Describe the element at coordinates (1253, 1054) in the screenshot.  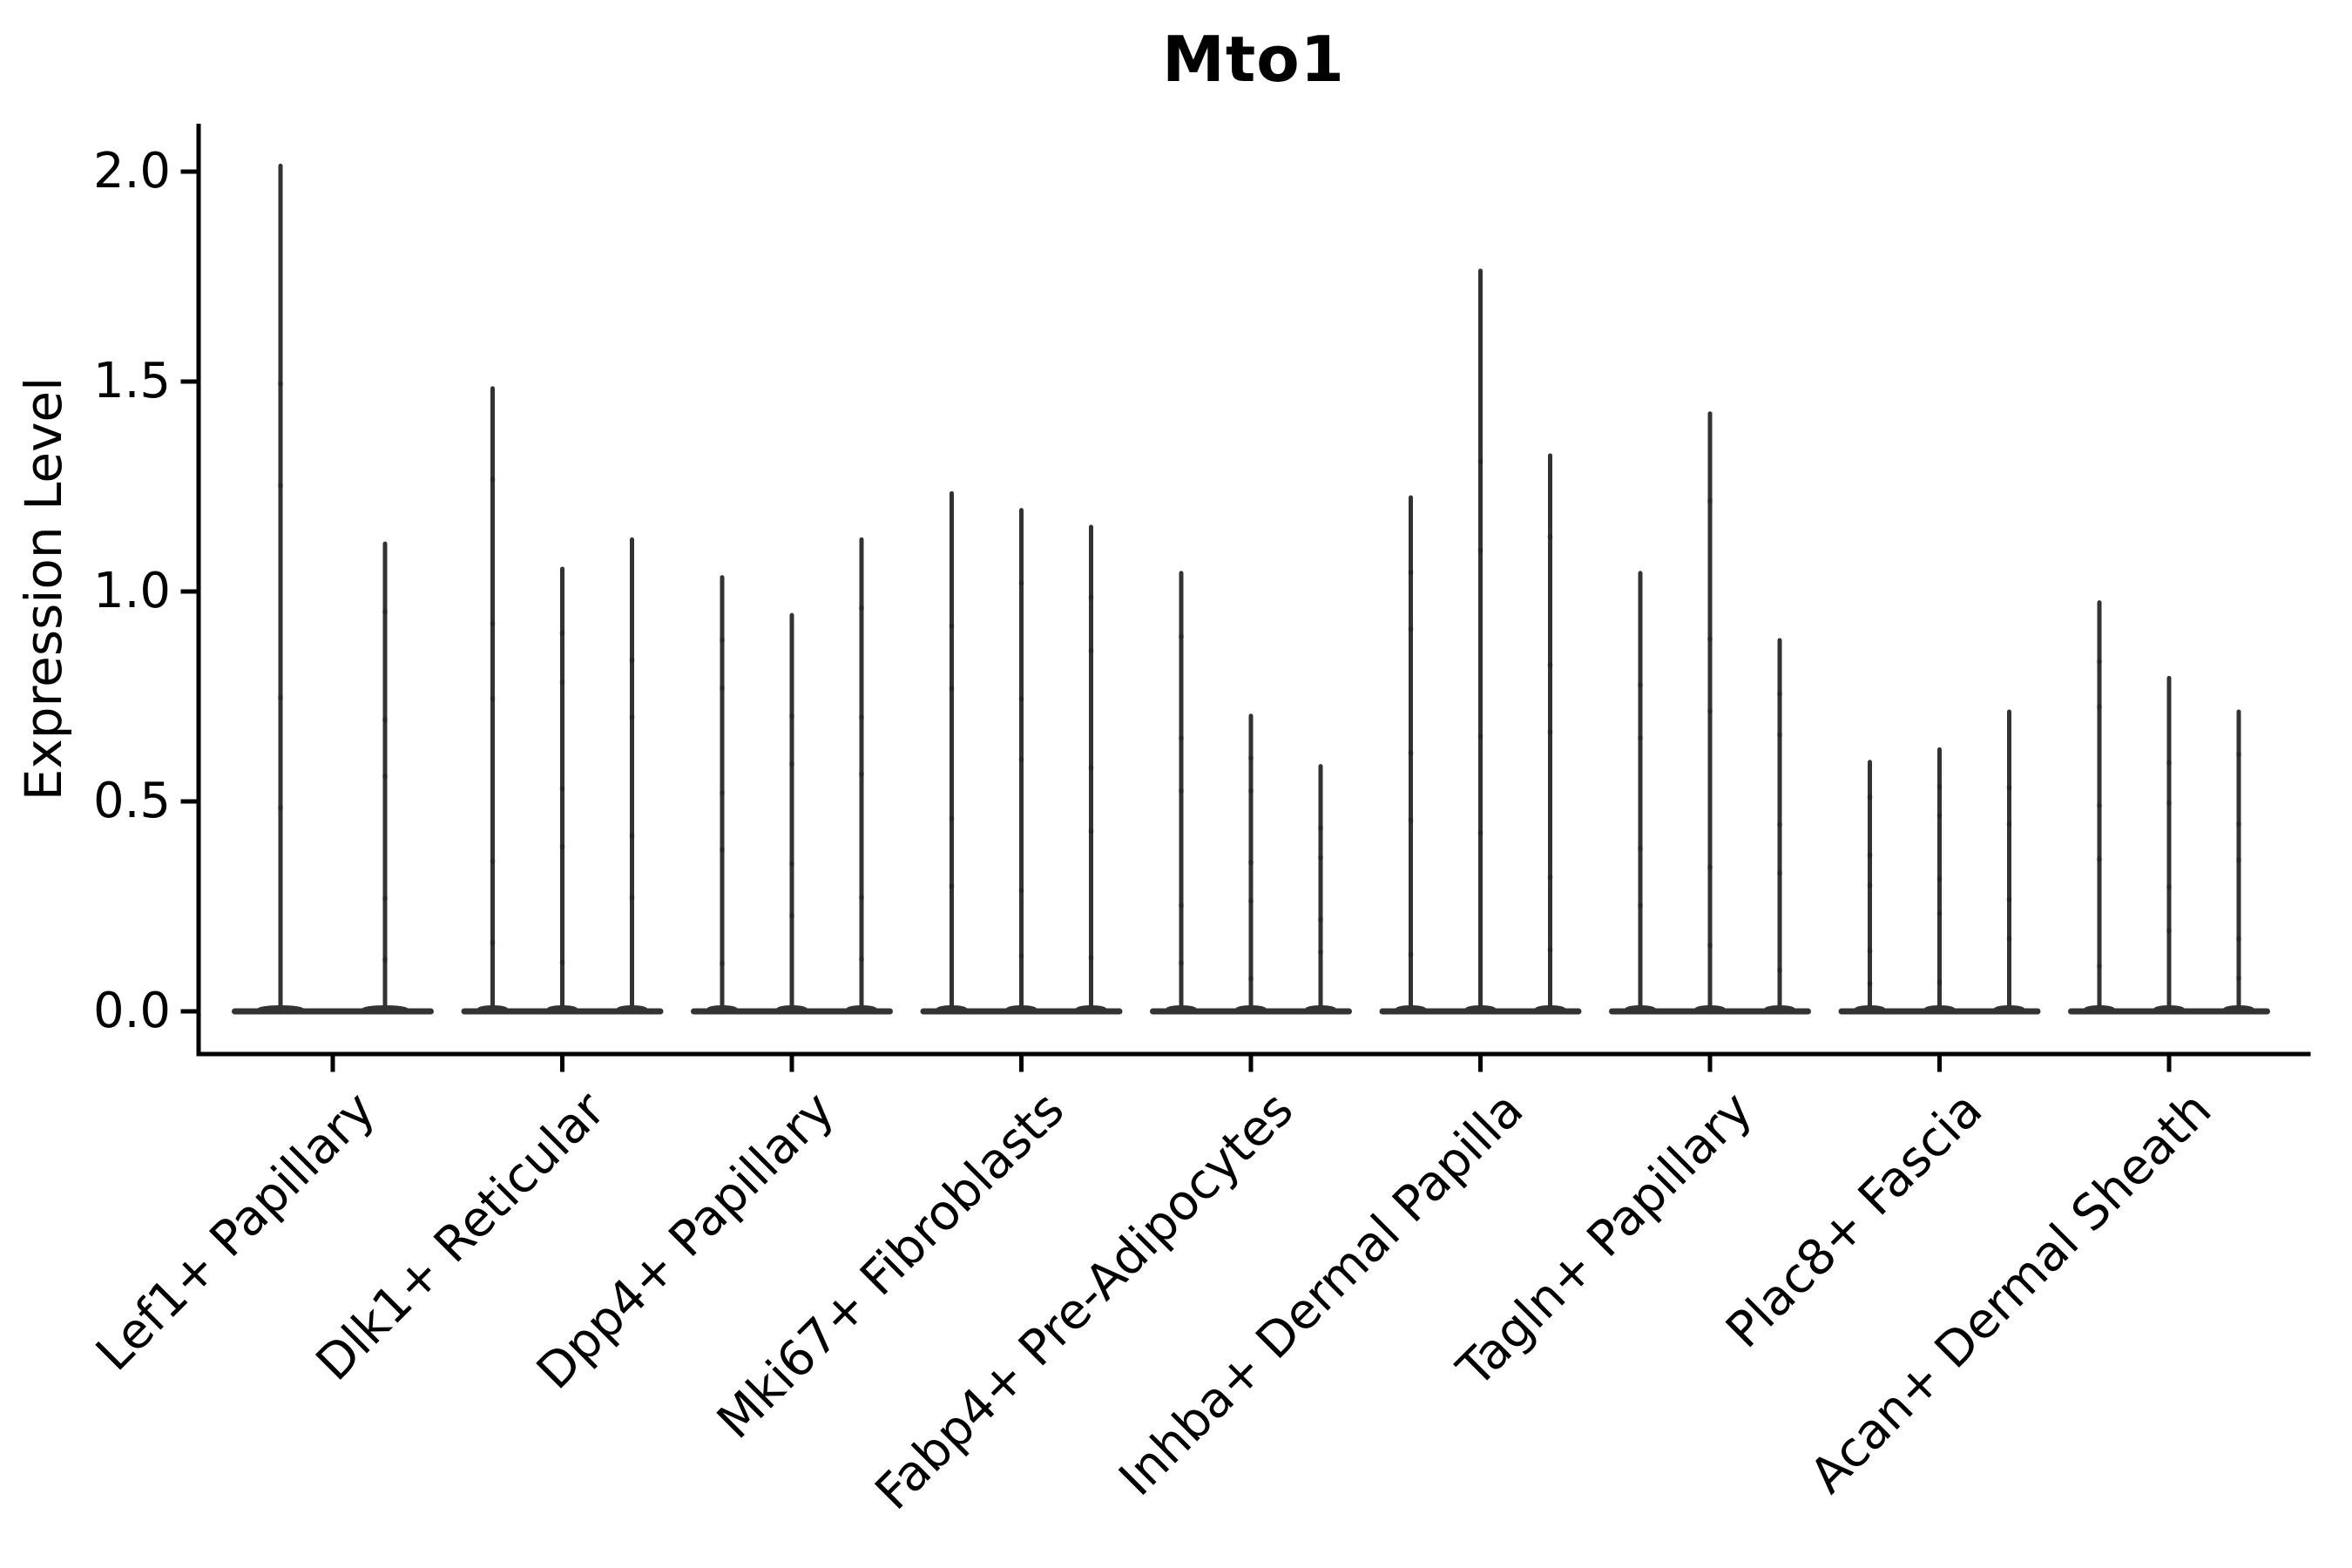
I see `x-axis-spine` at that location.